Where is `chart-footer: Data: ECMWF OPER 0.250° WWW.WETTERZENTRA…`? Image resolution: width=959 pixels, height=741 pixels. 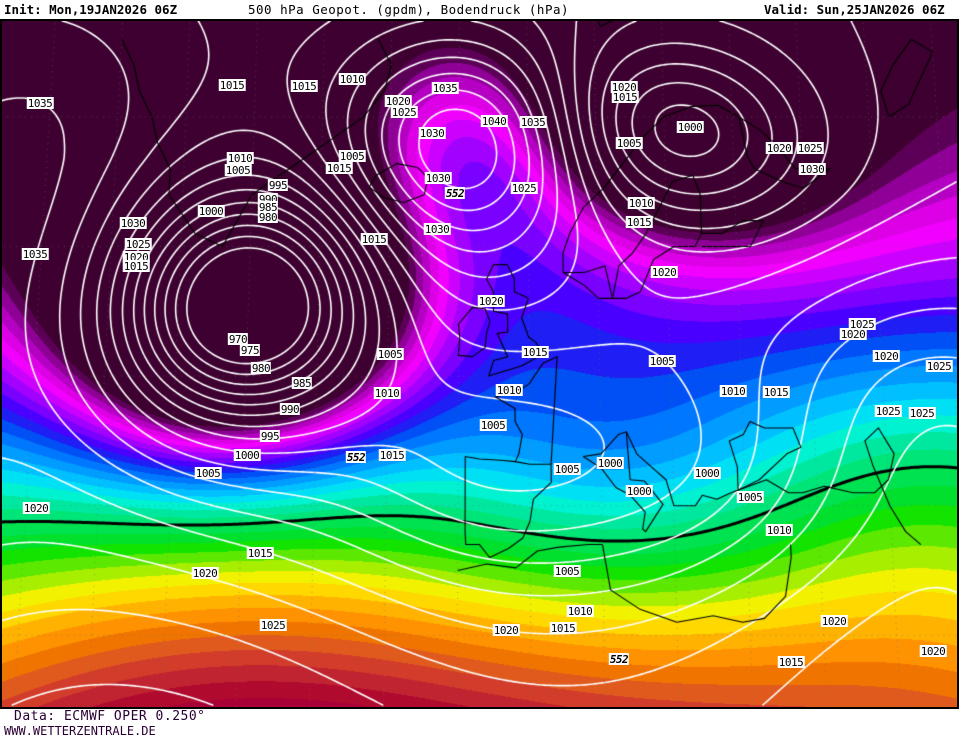
chart-footer: Data: ECMWF OPER 0.250° WWW.WETTERZENTRA… is located at coordinates (479, 725).